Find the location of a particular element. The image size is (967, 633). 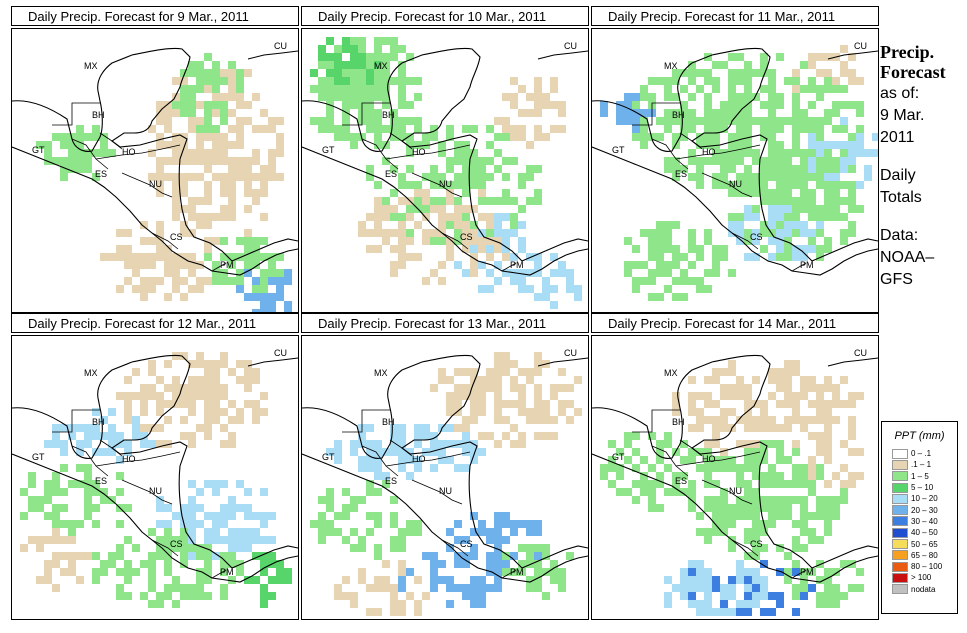

as-of-date: 9 Mar. is located at coordinates (902, 115).